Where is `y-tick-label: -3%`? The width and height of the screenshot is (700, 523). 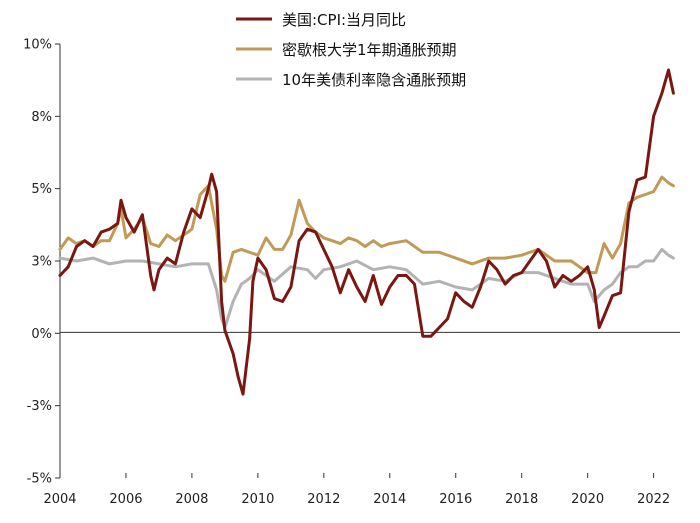
y-tick-label: -3% is located at coordinates (39, 406).